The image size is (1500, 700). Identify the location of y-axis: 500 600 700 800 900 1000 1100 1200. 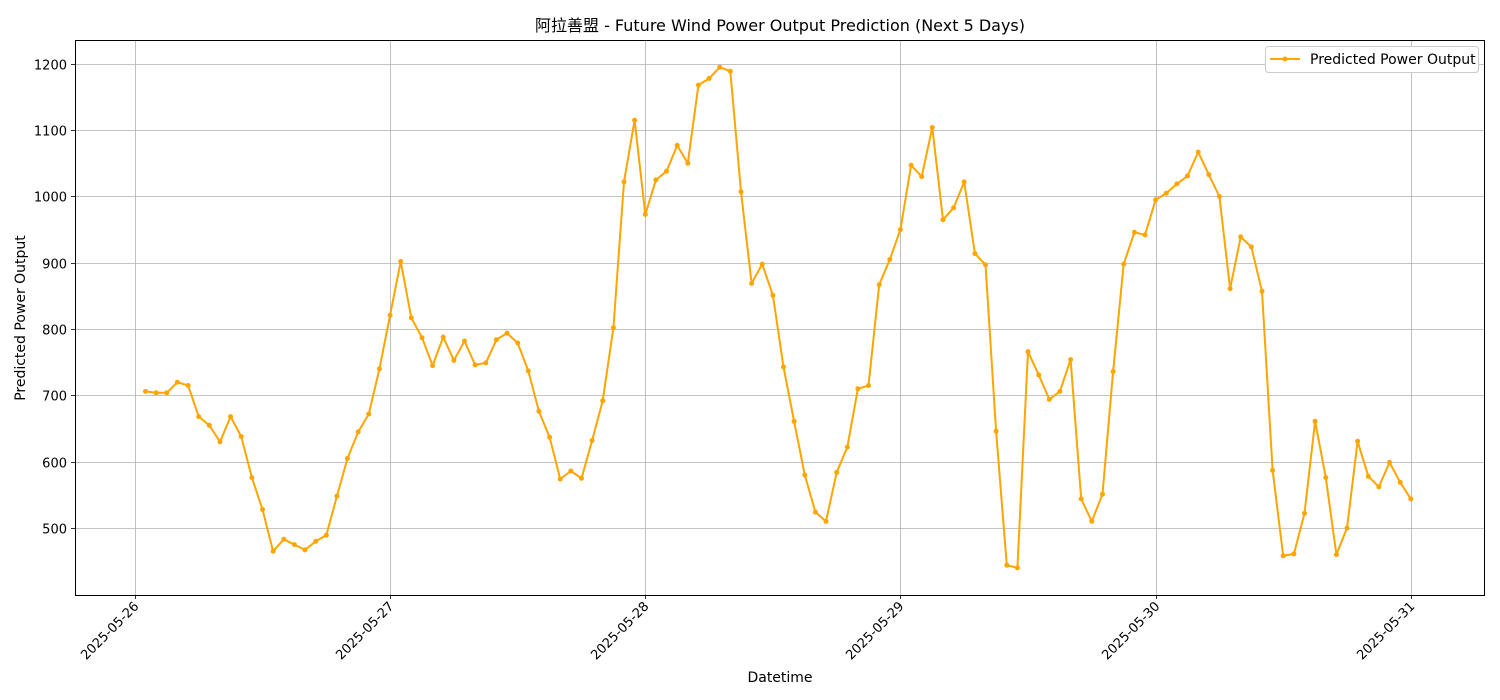
(54, 298).